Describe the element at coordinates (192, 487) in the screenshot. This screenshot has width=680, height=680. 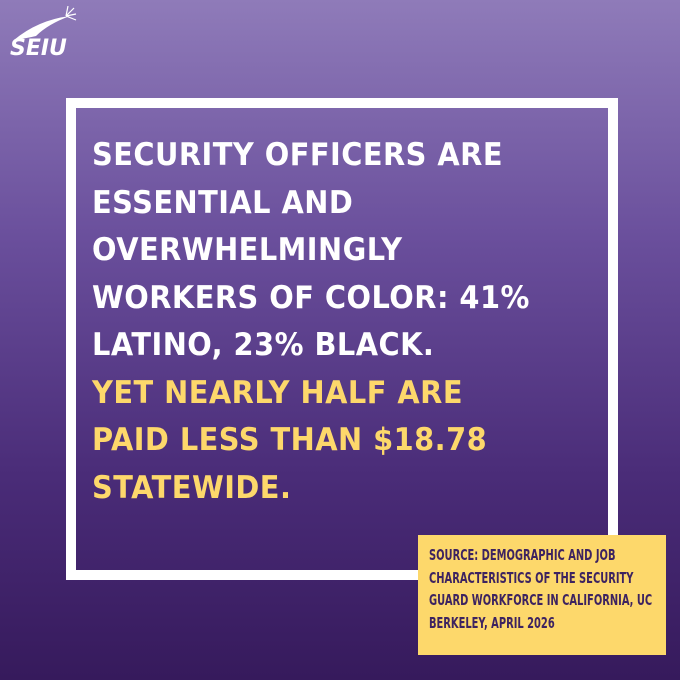
I see `headline-highlight-line: STATEWIDE.` at that location.